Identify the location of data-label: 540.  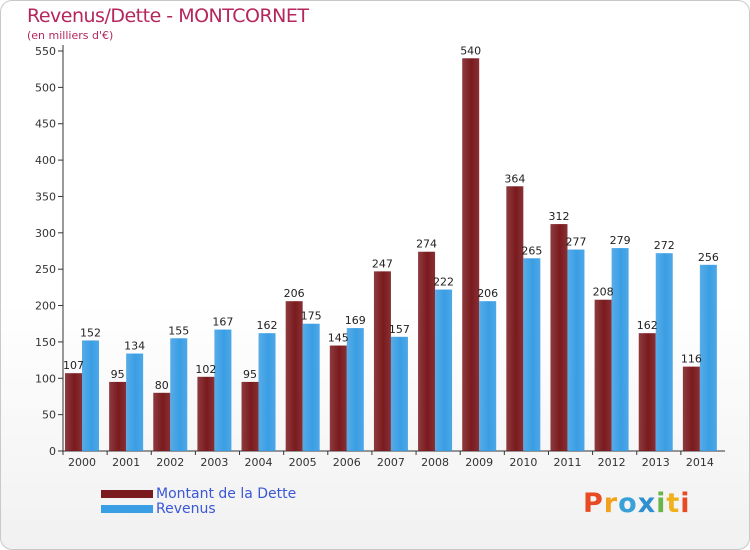
(470, 50).